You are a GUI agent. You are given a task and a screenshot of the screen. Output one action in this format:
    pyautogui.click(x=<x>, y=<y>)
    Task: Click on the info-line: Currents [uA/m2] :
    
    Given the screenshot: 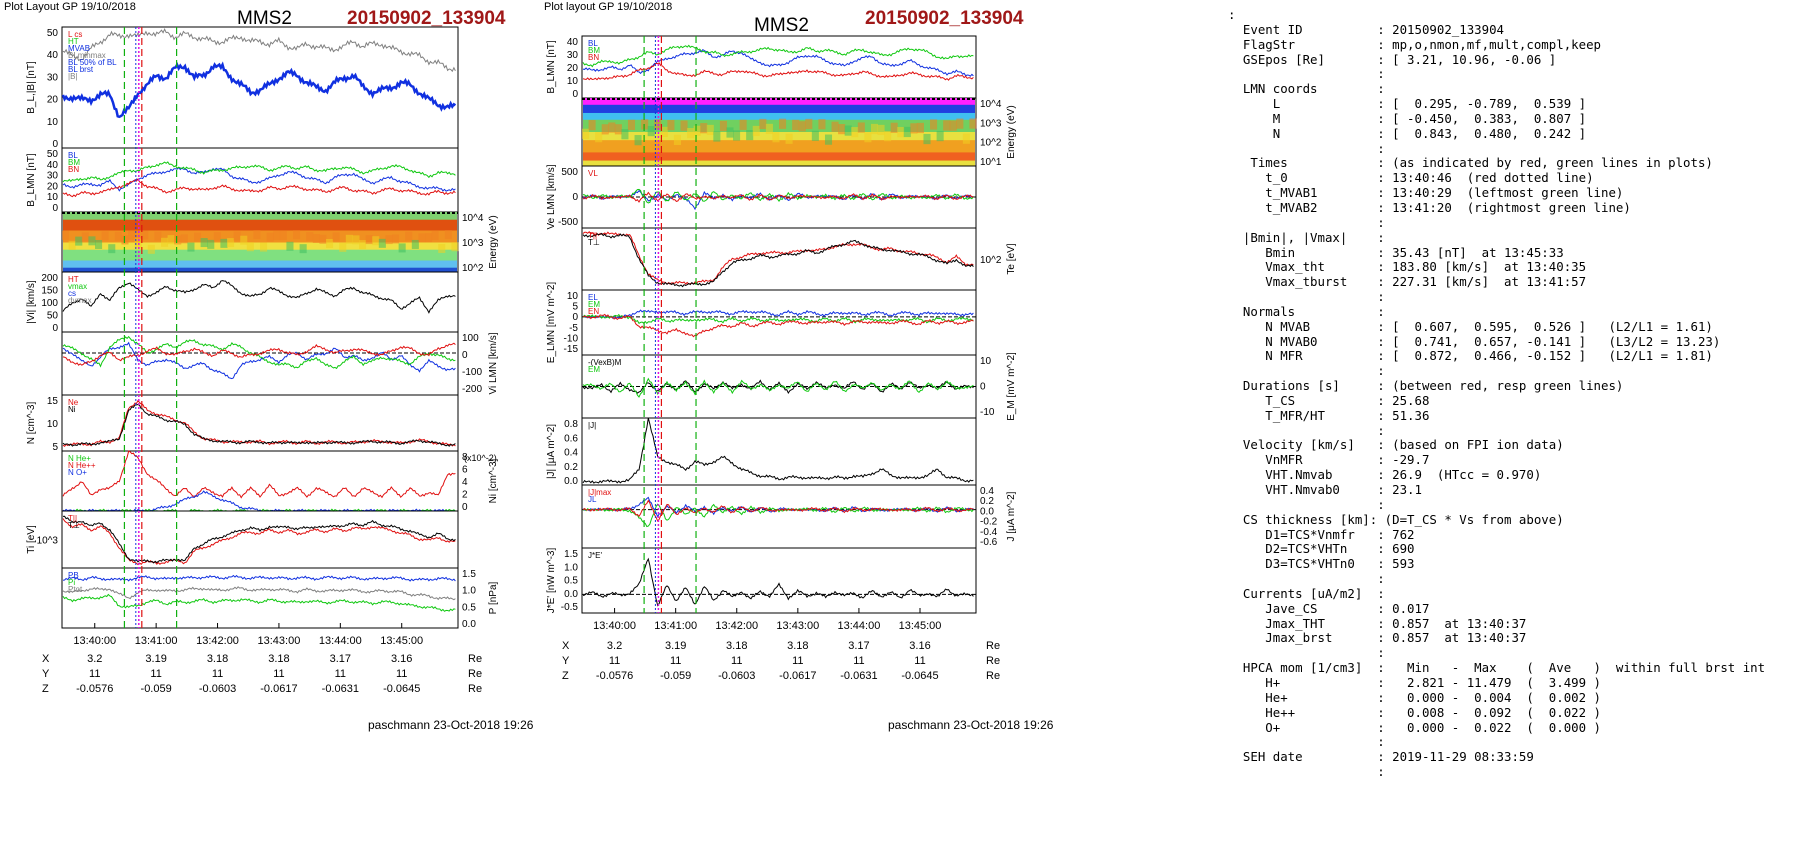 What is the action you would take?
    pyautogui.click(x=1306, y=593)
    